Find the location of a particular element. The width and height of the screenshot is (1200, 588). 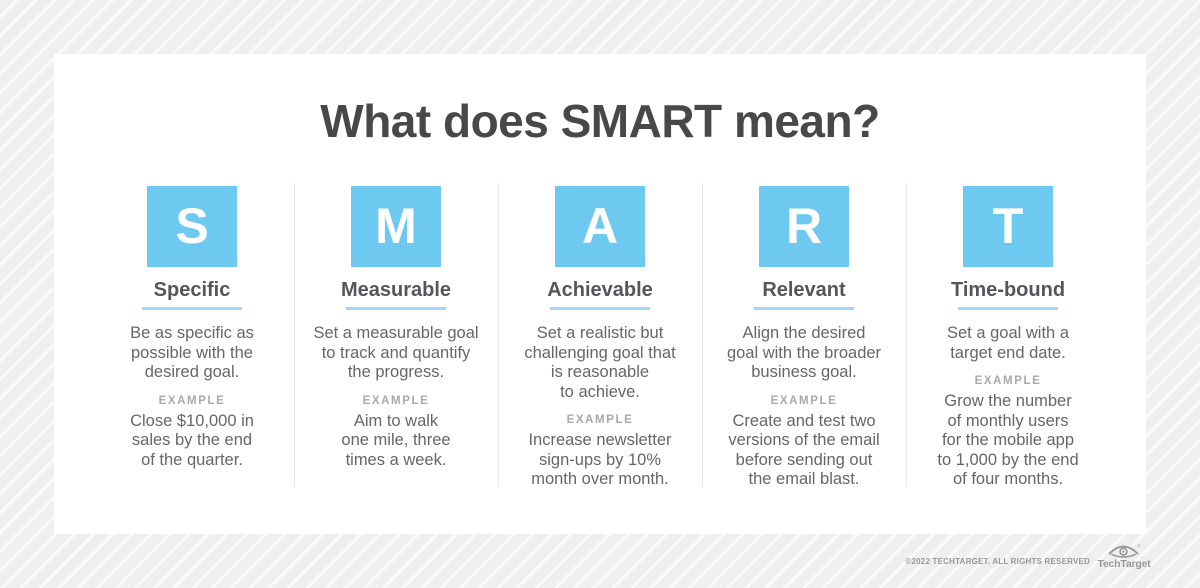

tile-letter: R is located at coordinates (804, 226).